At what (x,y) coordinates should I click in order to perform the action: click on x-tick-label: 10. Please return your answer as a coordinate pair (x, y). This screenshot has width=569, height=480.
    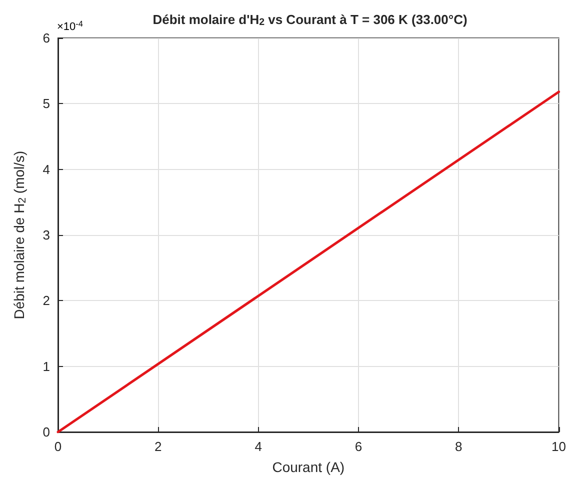
    Looking at the image, I should click on (559, 446).